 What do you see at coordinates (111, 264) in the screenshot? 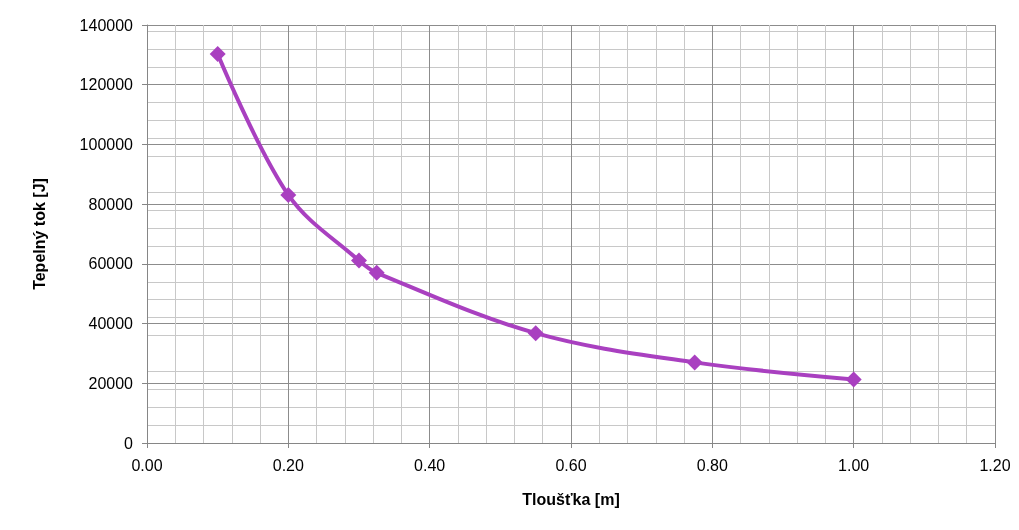
I see `y-tick-label: 60000` at bounding box center [111, 264].